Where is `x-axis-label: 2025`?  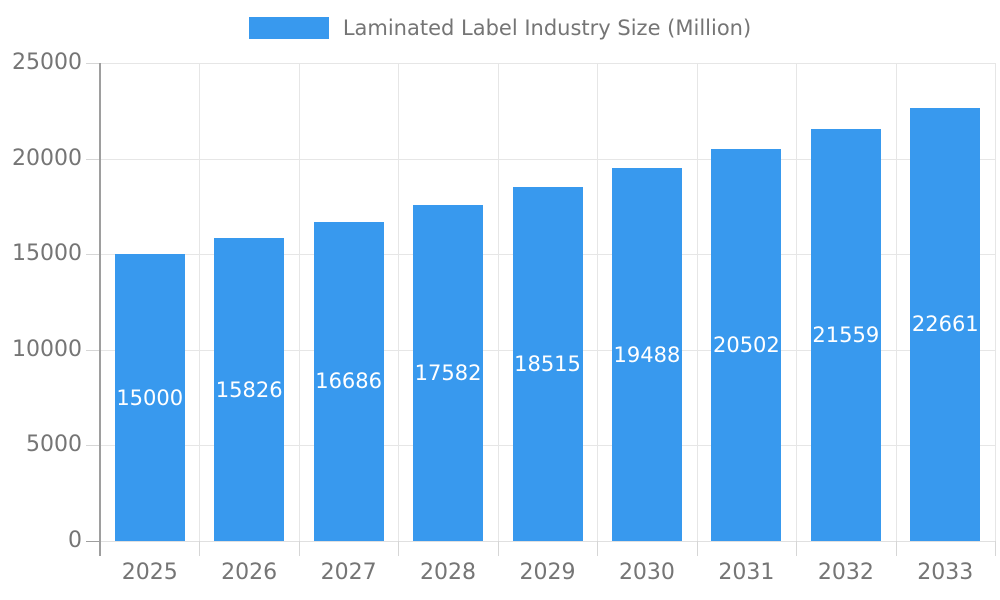
x-axis-label: 2025 is located at coordinates (149, 572).